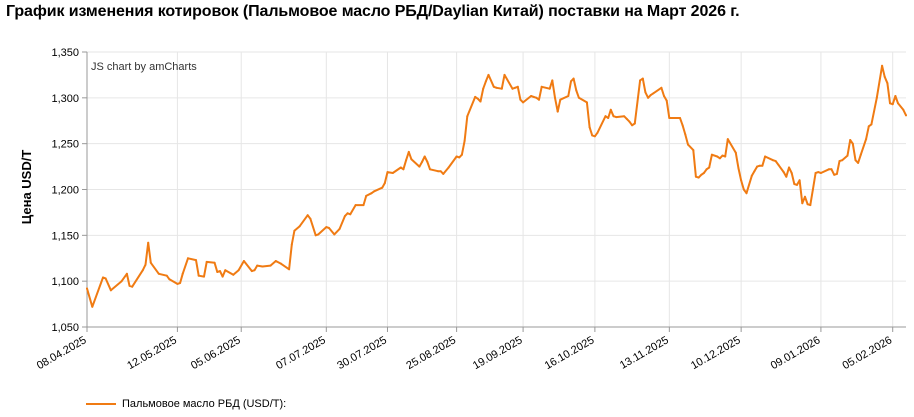  I want to click on y-axis-label: Цена USD/T, so click(26, 187).